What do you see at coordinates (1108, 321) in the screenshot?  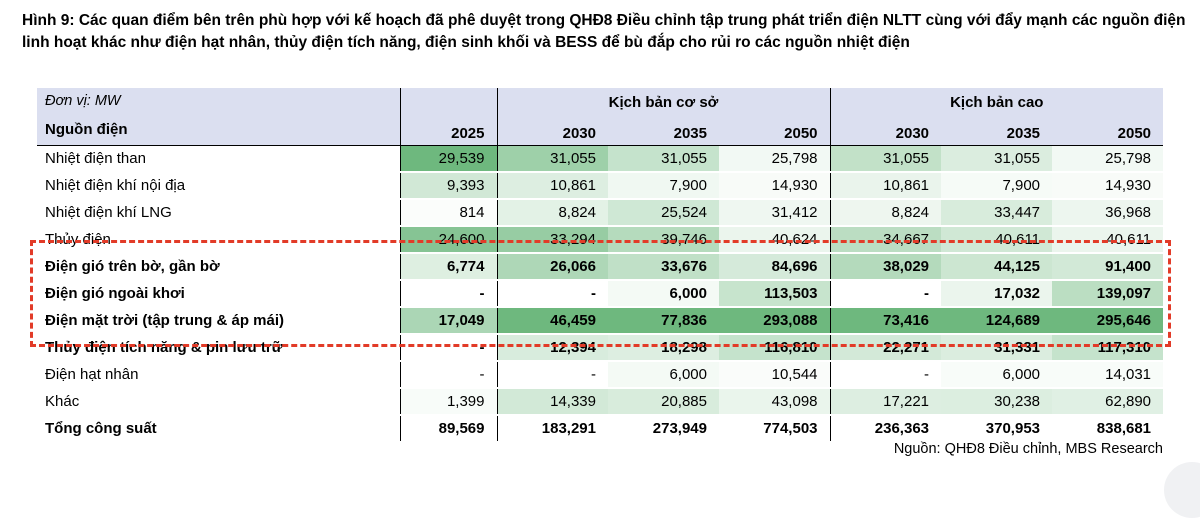 I see `value-cell: 295,646` at bounding box center [1108, 321].